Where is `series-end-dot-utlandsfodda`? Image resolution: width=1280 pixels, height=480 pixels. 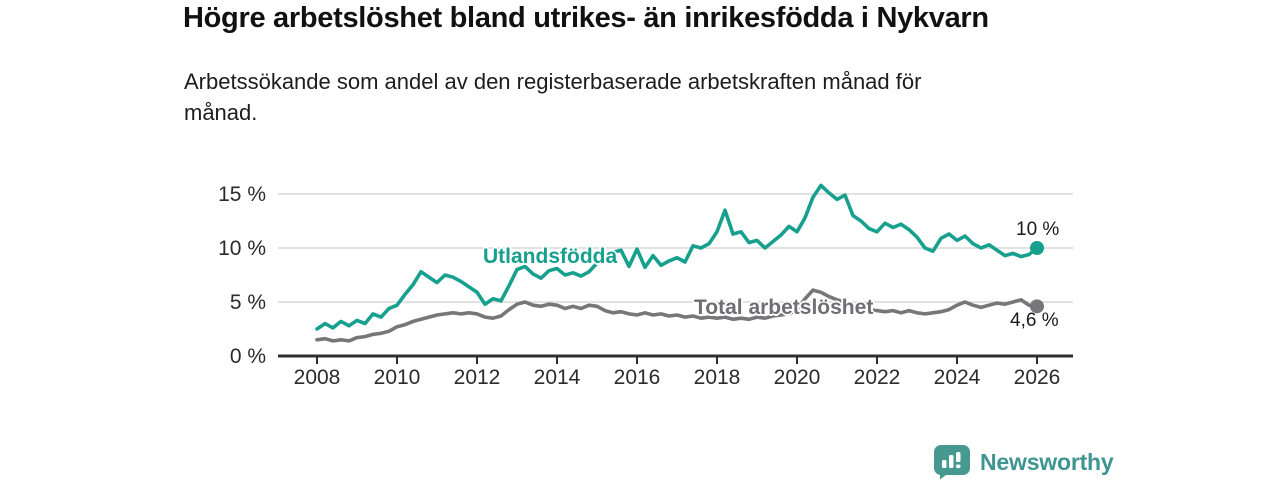
series-end-dot-utlandsfodda is located at coordinates (1037, 248).